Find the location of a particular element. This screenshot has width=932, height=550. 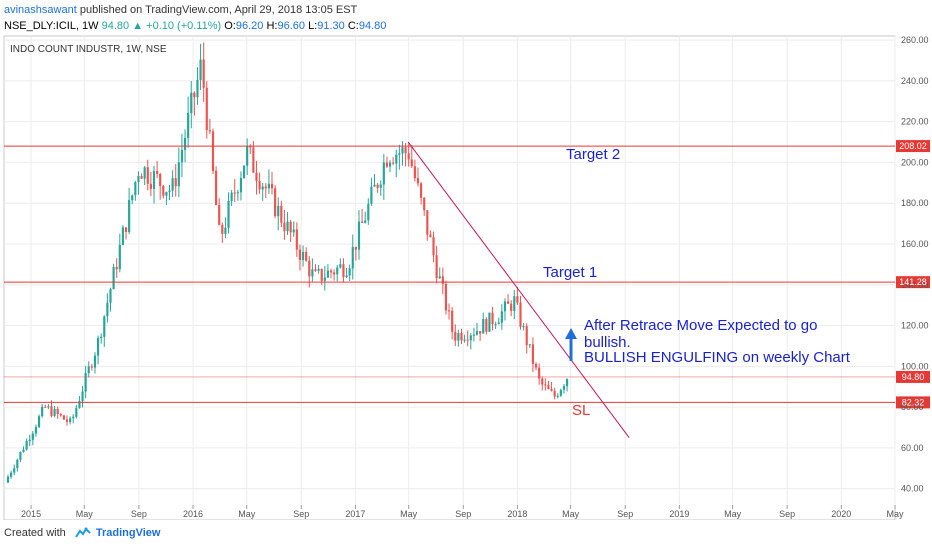

y-tick-label: 200.00 is located at coordinates (915, 162).